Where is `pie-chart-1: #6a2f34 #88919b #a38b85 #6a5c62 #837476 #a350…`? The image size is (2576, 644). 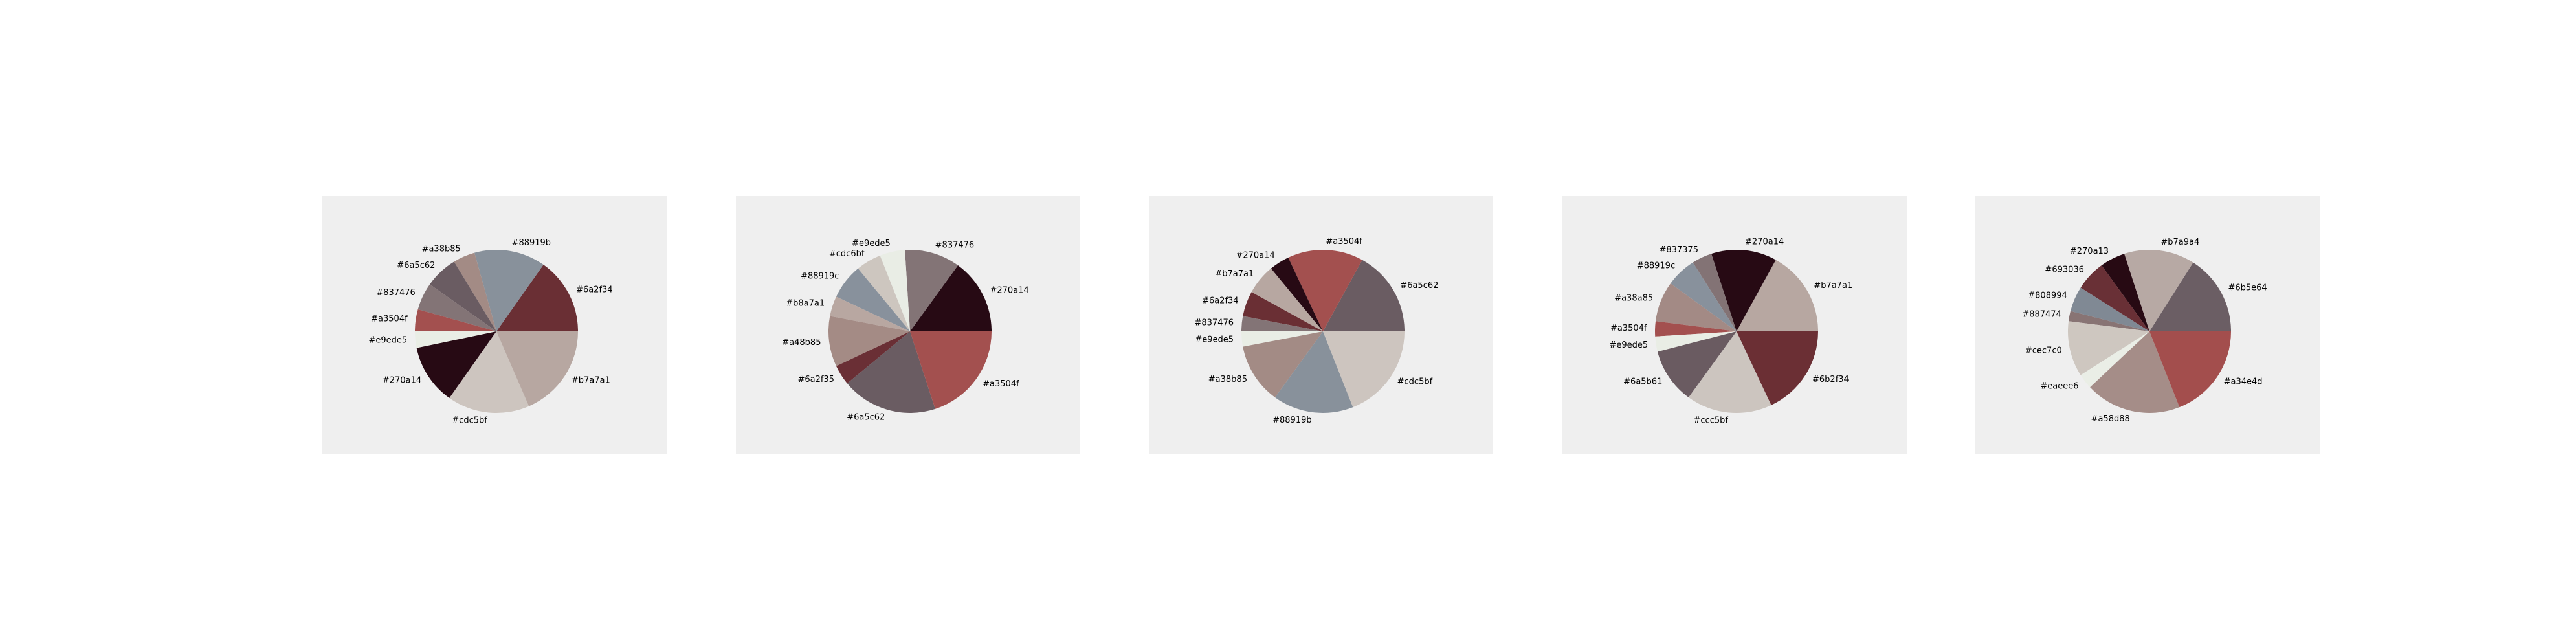
pie-chart-1: #6a2f34 #88919b #a38b85 #6a5c62 #837476 #a350… is located at coordinates (490, 331).